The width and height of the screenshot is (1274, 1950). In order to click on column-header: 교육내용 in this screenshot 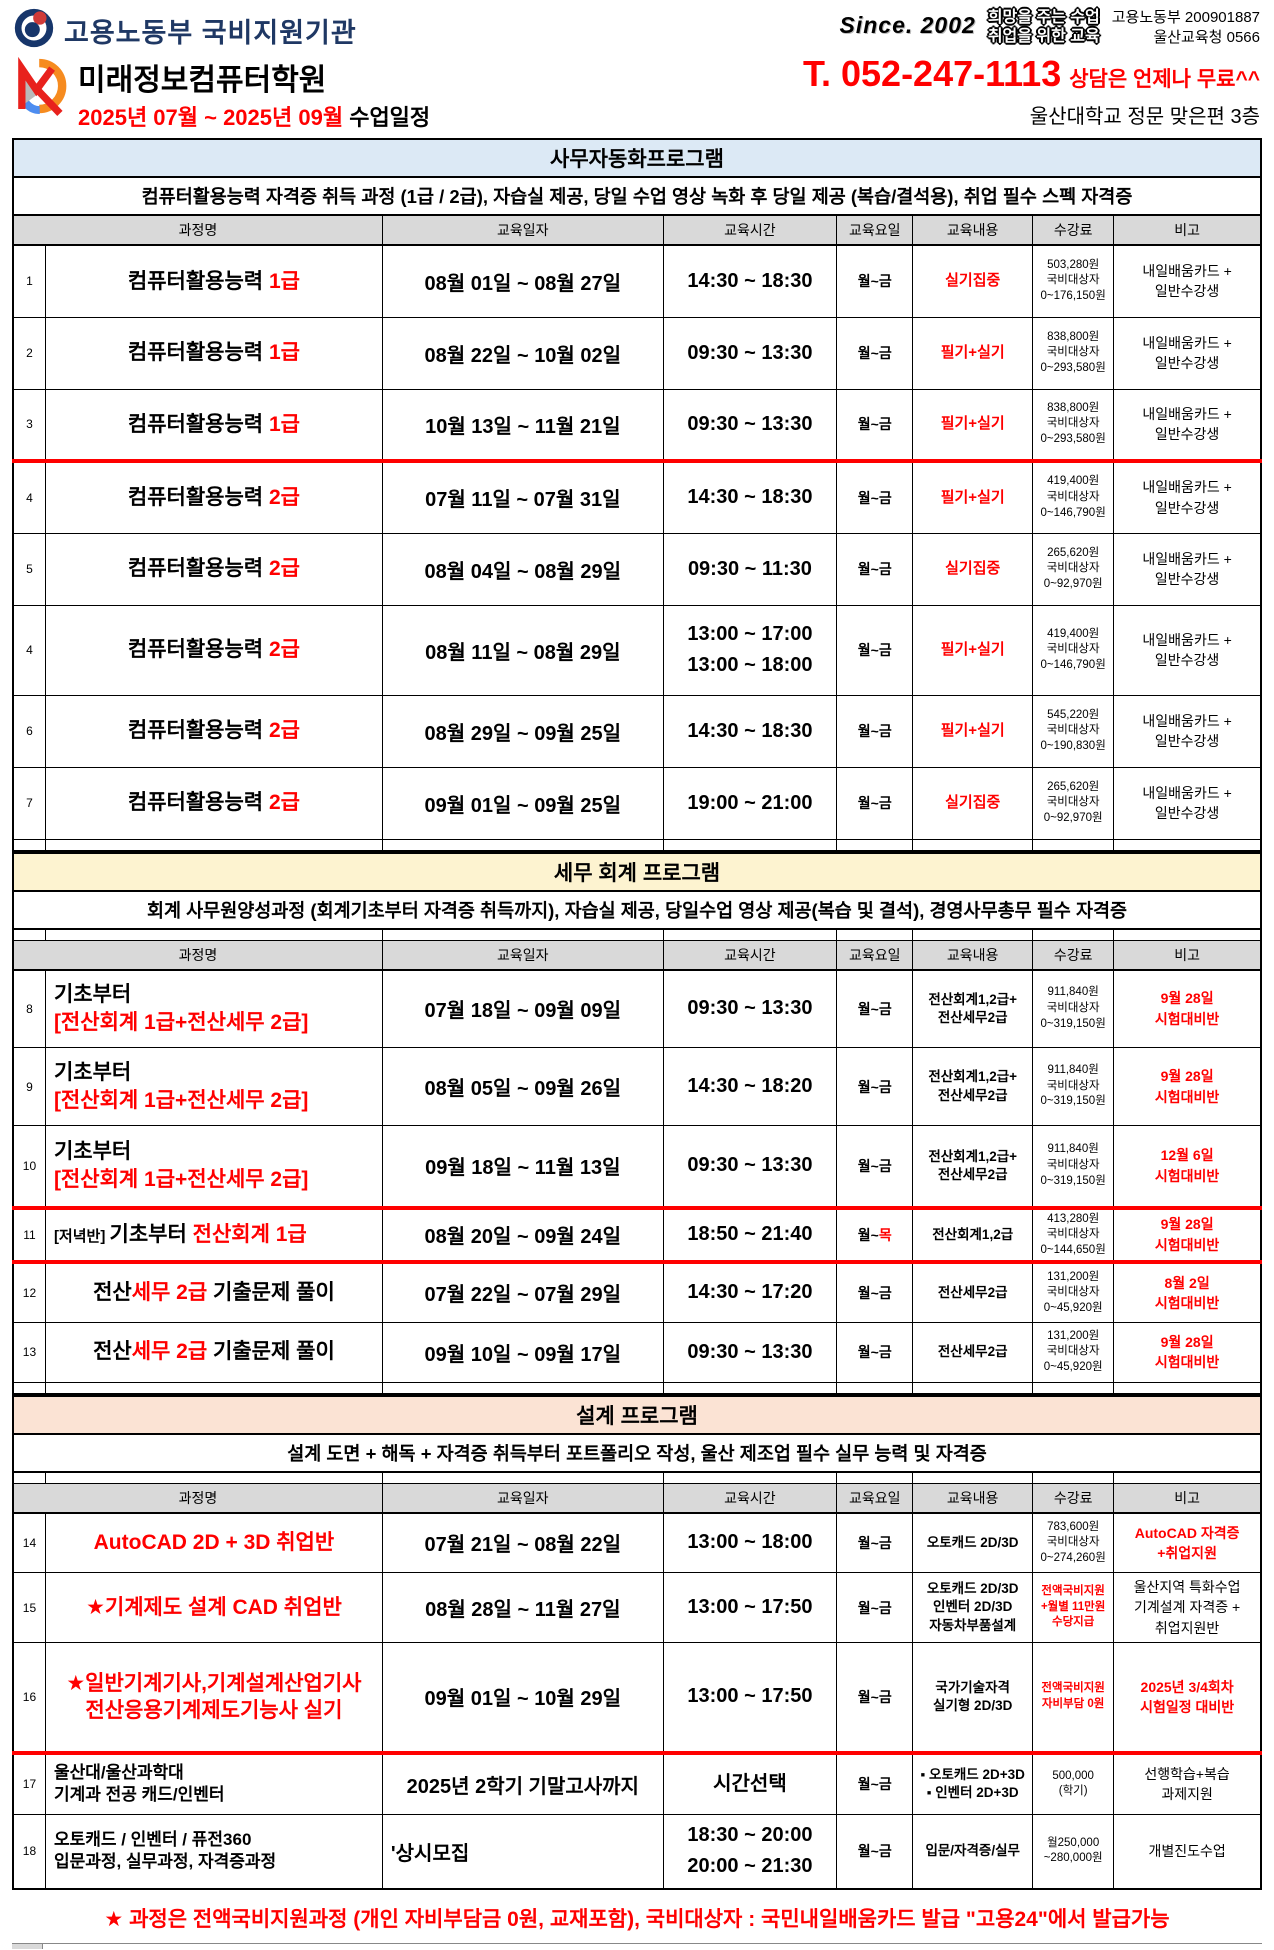, I will do `click(973, 1498)`.